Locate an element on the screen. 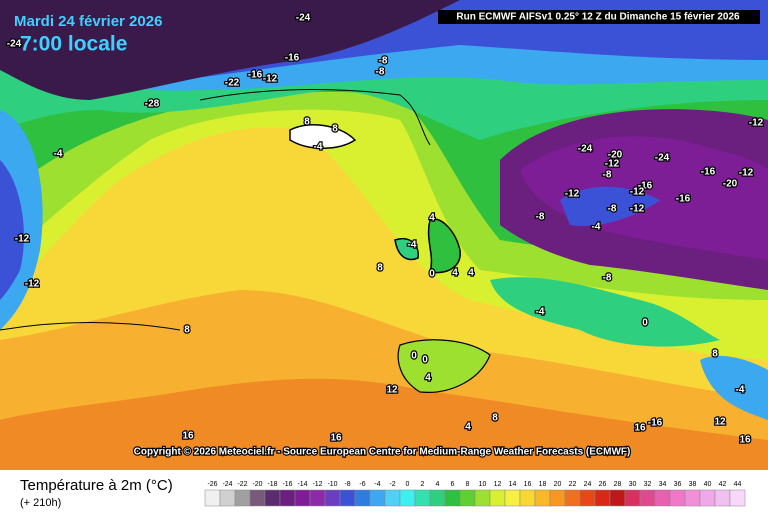  scale-label: 24 is located at coordinates (588, 484).